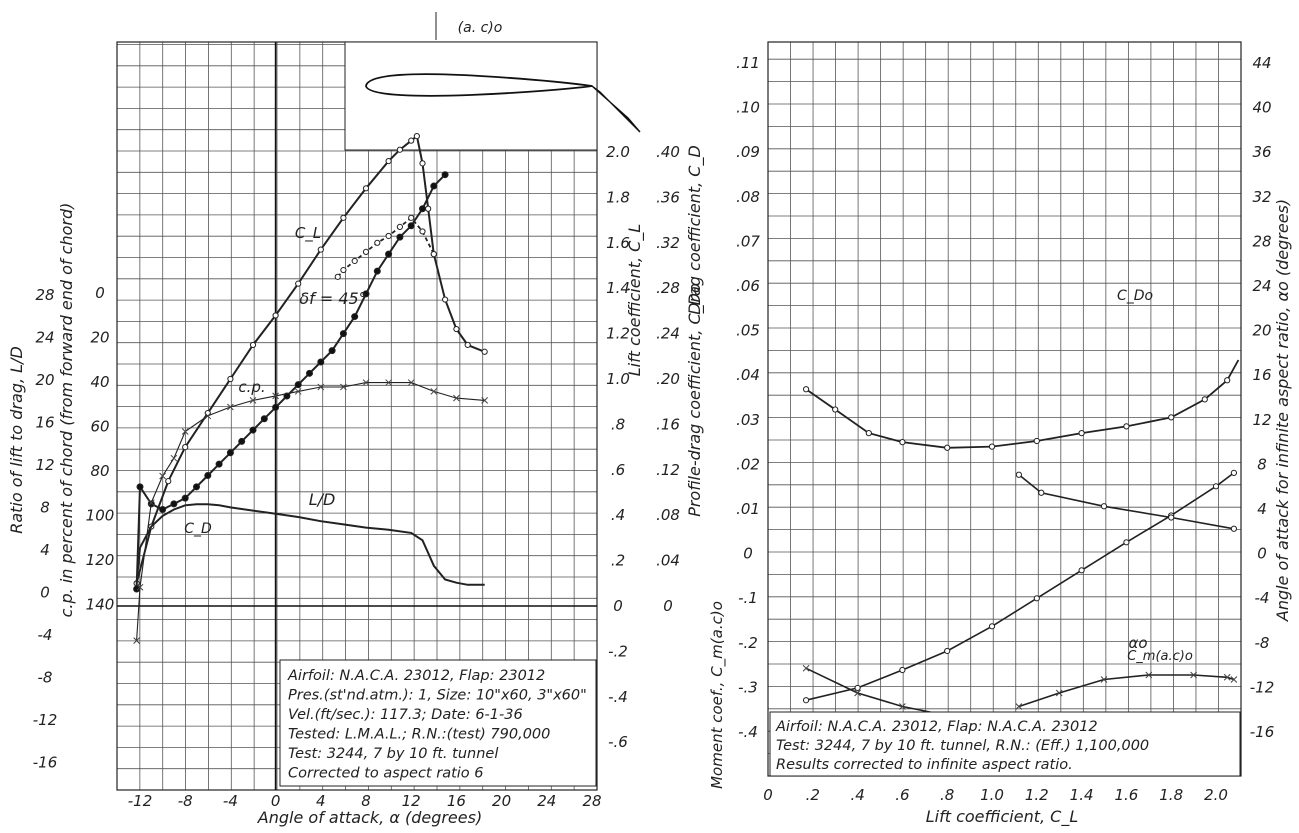 The image size is (1299, 833). Describe the element at coordinates (1126, 795) in the screenshot. I see `x-tick-cl: 1.6` at that location.